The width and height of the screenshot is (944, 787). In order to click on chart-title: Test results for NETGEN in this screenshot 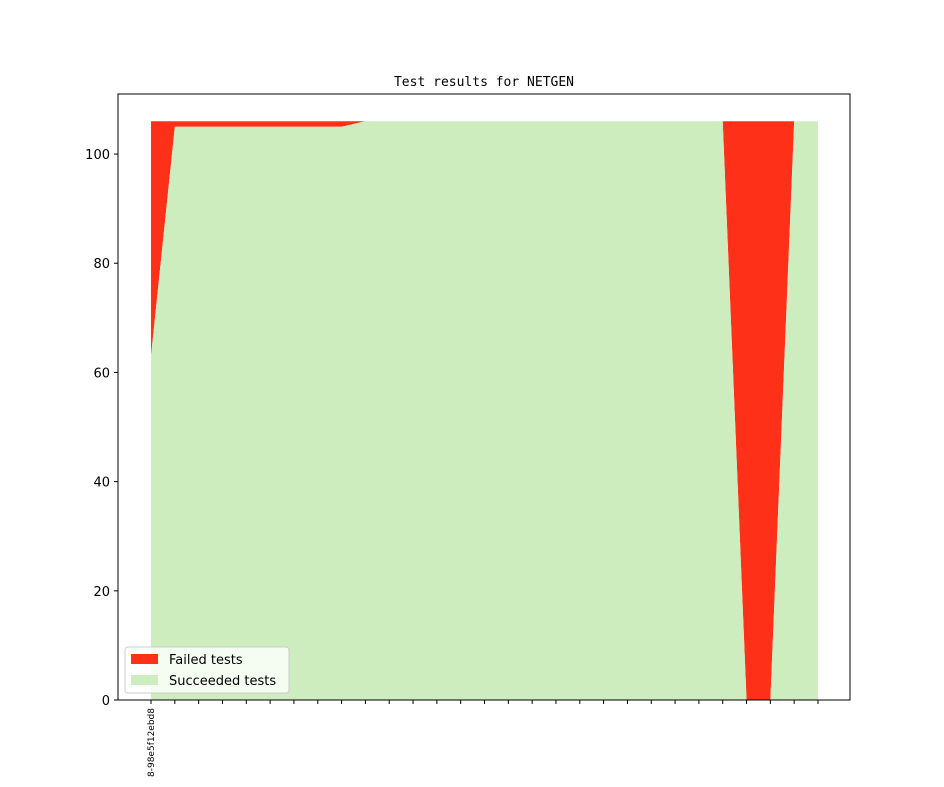, I will do `click(484, 82)`.